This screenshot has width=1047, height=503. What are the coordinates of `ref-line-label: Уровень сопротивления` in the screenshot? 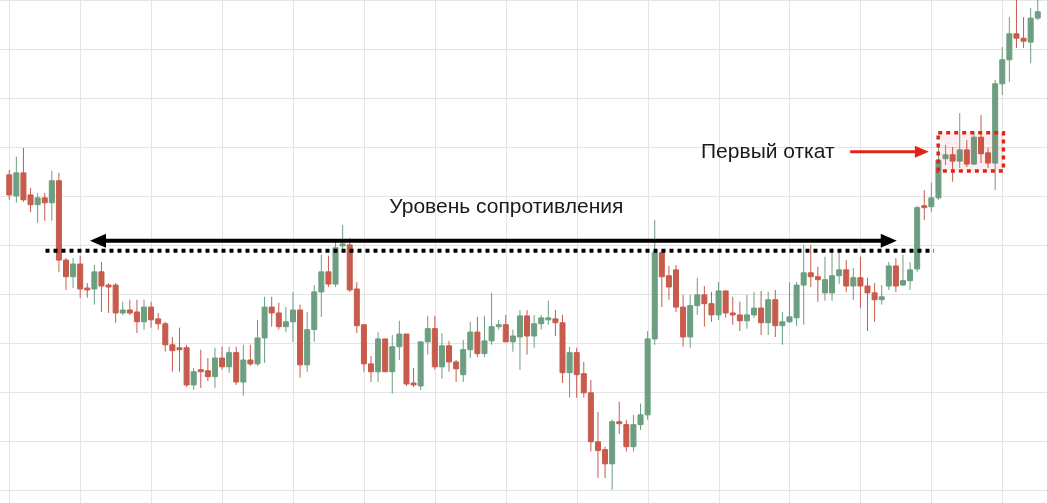 It's located at (506, 205).